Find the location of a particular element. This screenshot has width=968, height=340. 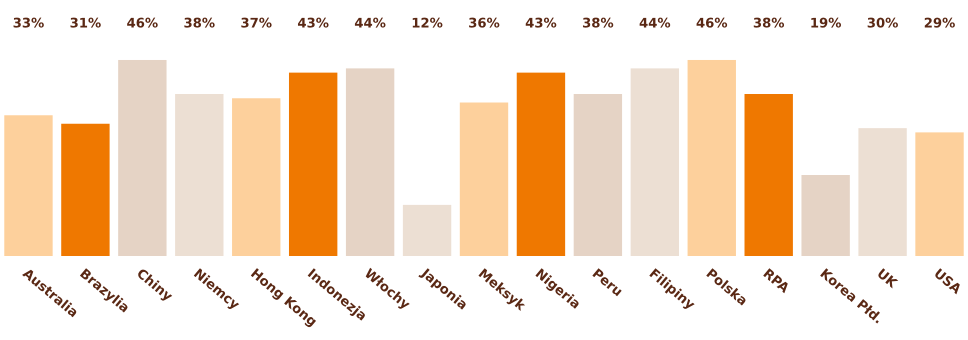

data-label: 29% is located at coordinates (939, 23).